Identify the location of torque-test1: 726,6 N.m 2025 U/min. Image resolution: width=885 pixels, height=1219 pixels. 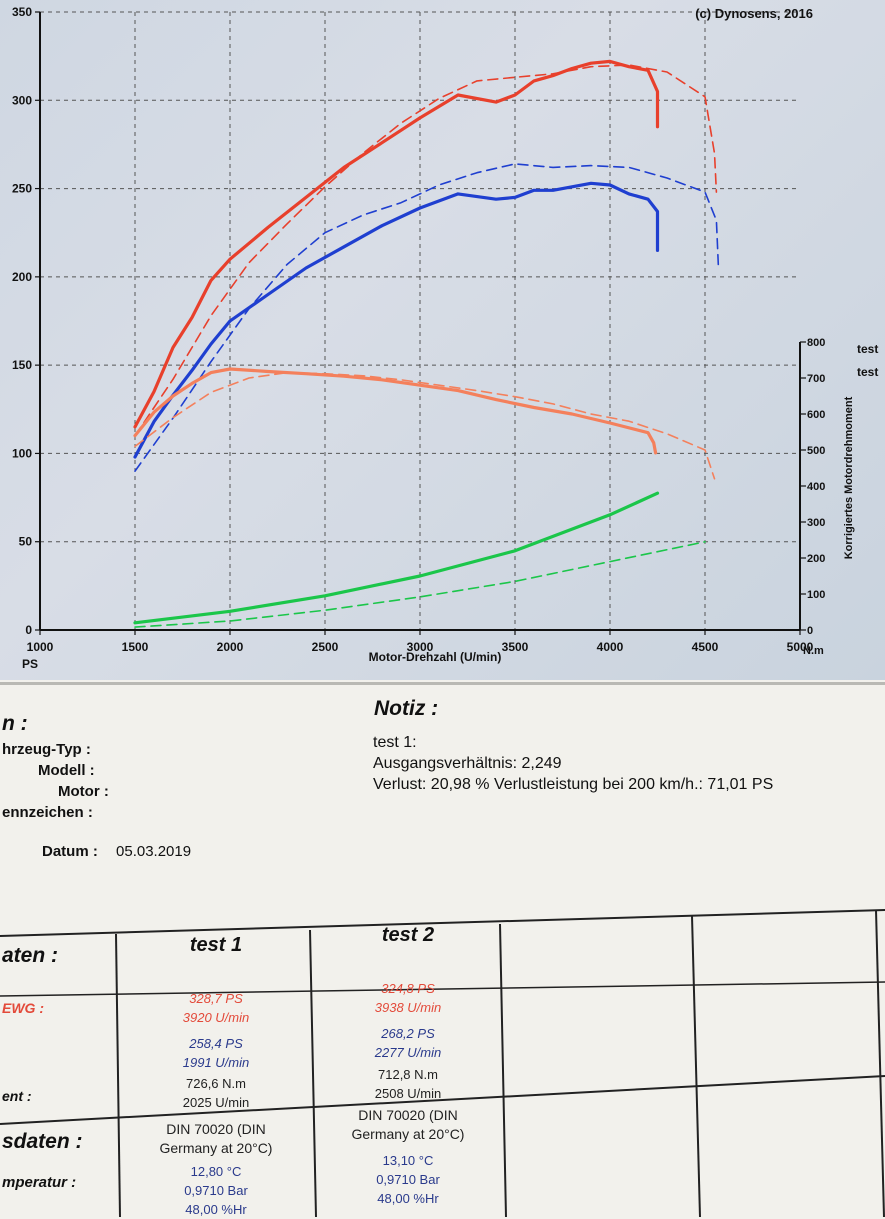
(216, 1093).